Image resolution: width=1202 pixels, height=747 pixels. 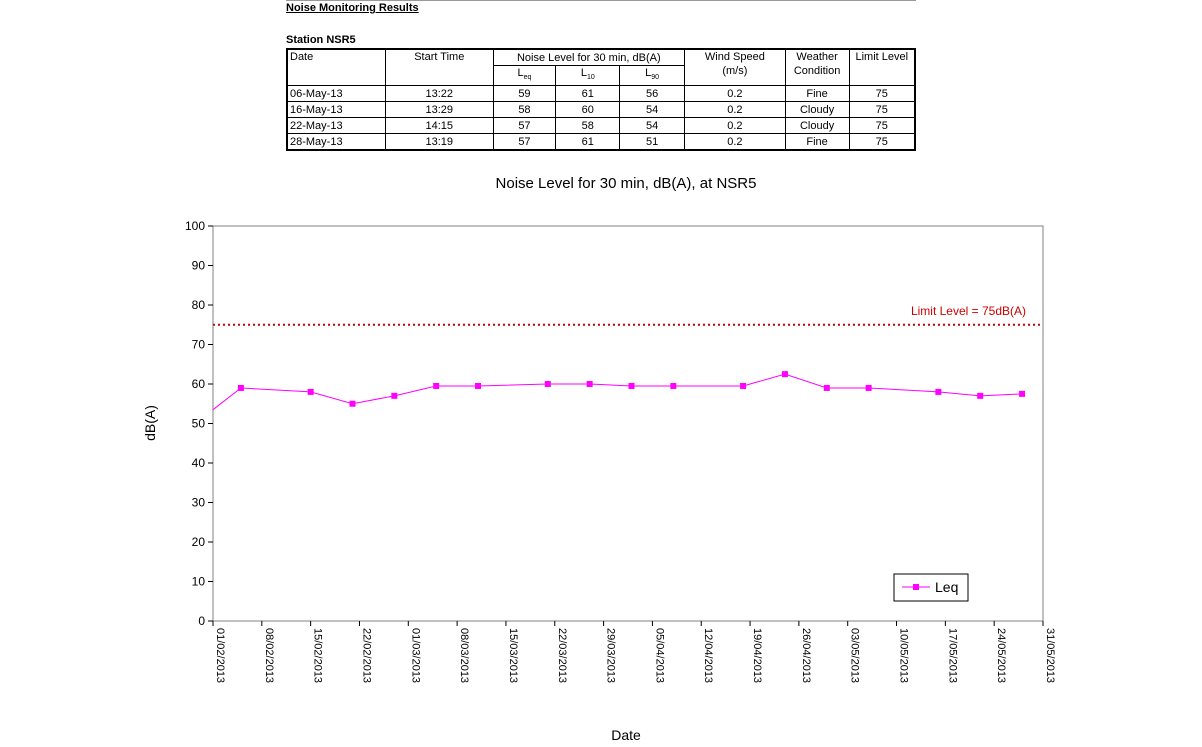 I want to click on y-tick-label: 0, so click(x=201, y=621).